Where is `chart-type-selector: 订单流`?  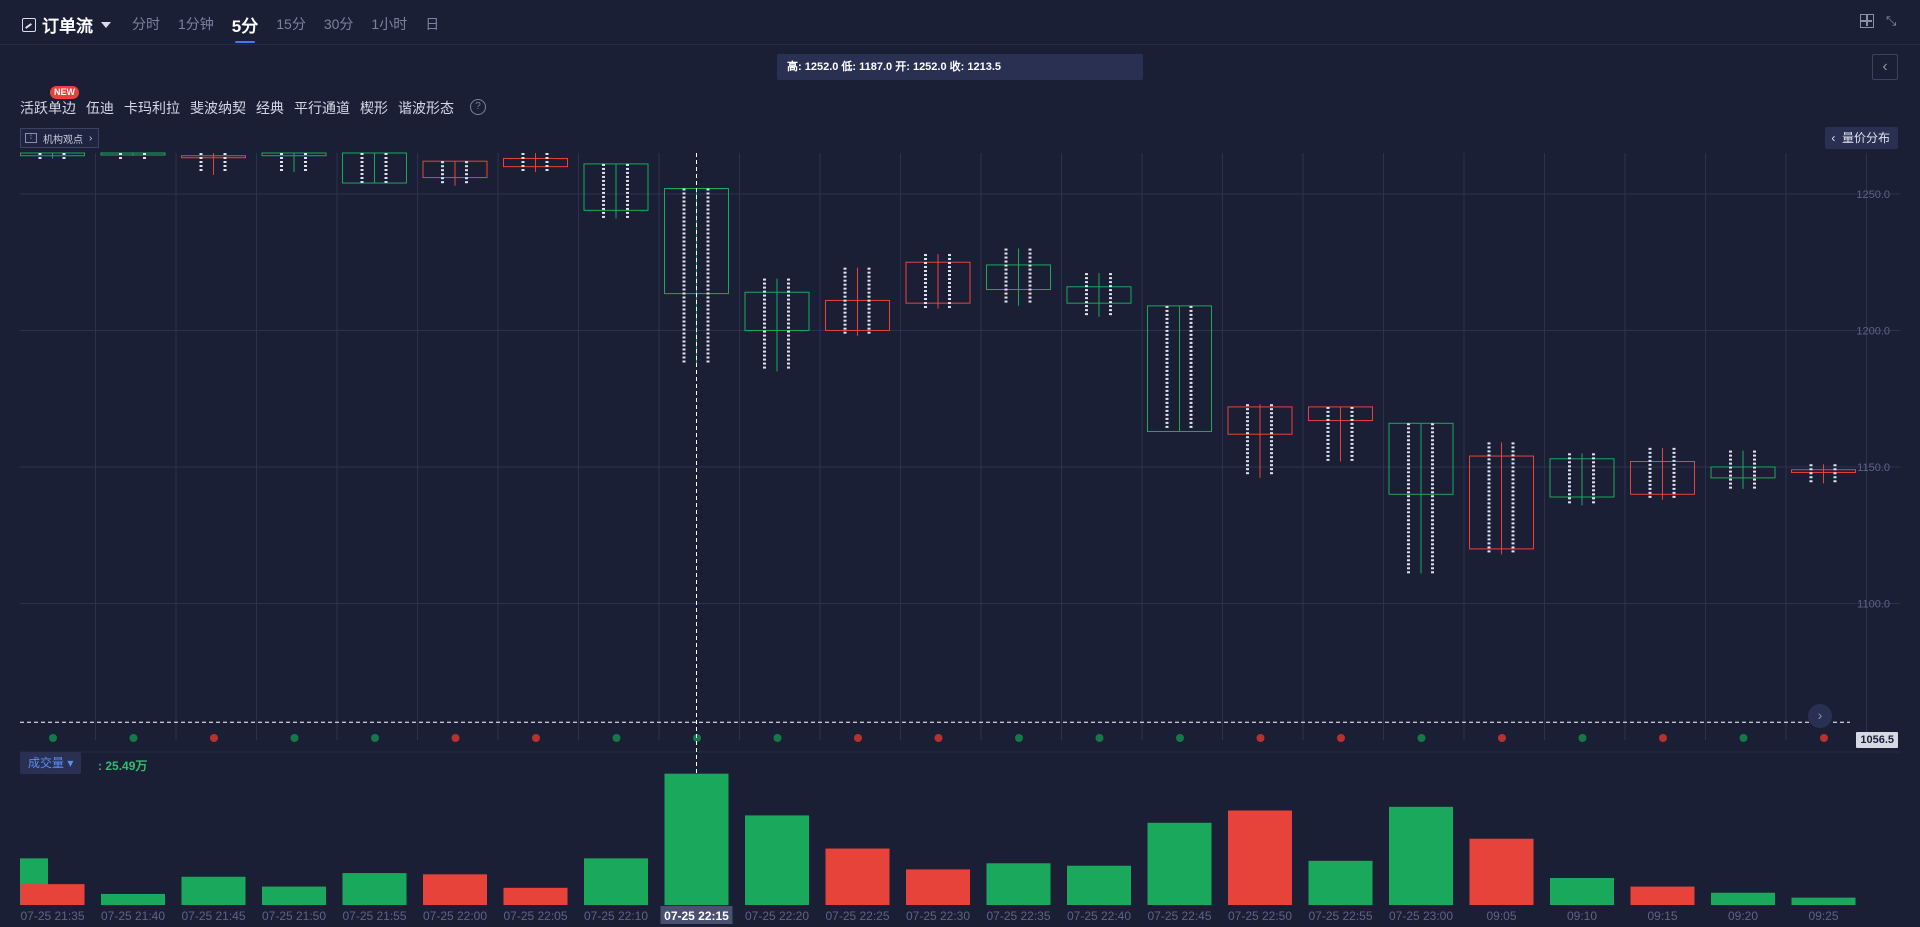
chart-type-selector: 订单流 is located at coordinates (66, 24).